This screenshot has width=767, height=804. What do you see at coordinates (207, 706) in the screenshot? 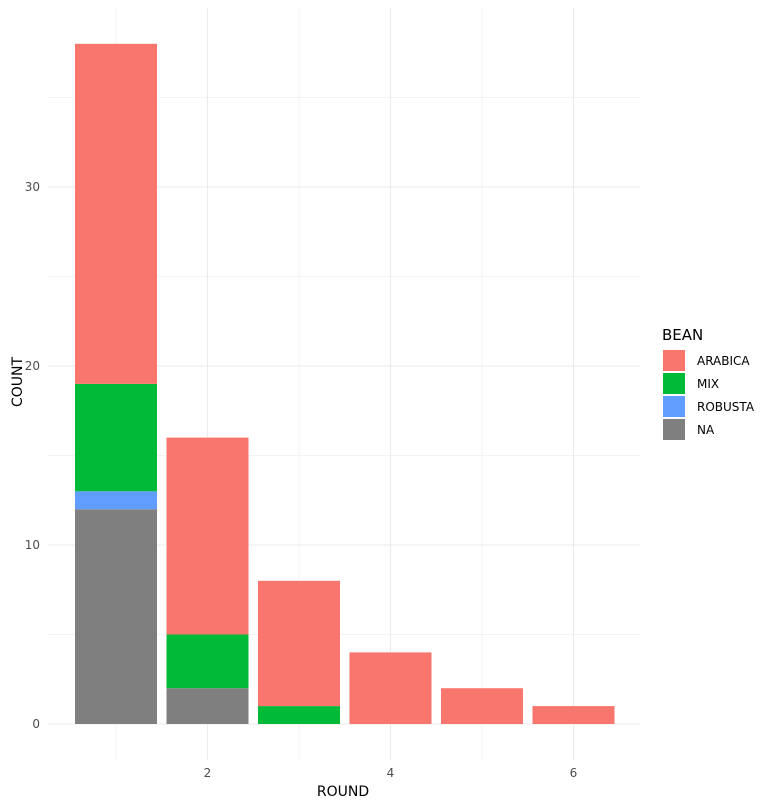
I see `bar-round-2-na` at bounding box center [207, 706].